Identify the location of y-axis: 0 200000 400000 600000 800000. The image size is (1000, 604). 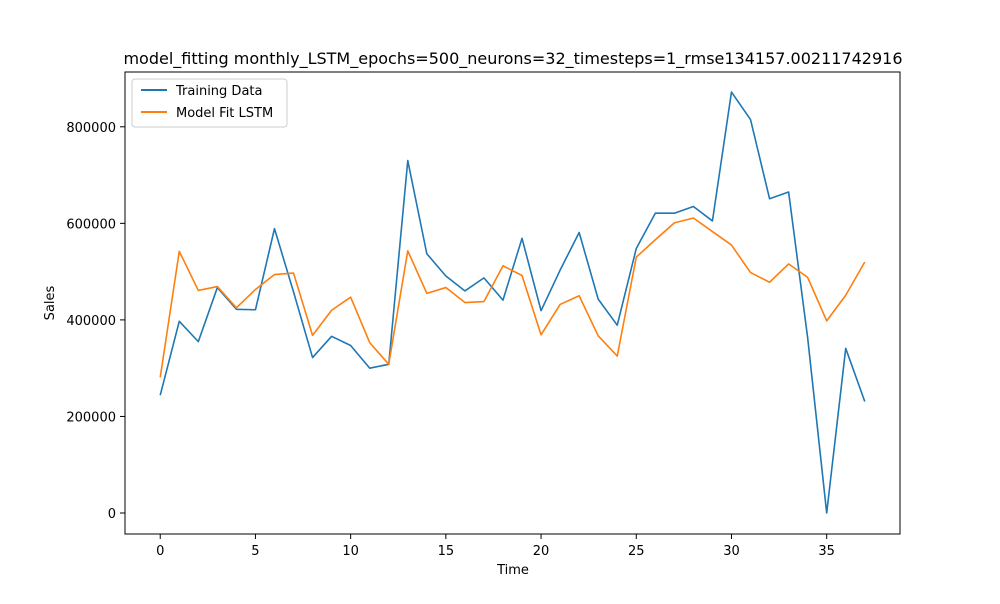
(95, 321).